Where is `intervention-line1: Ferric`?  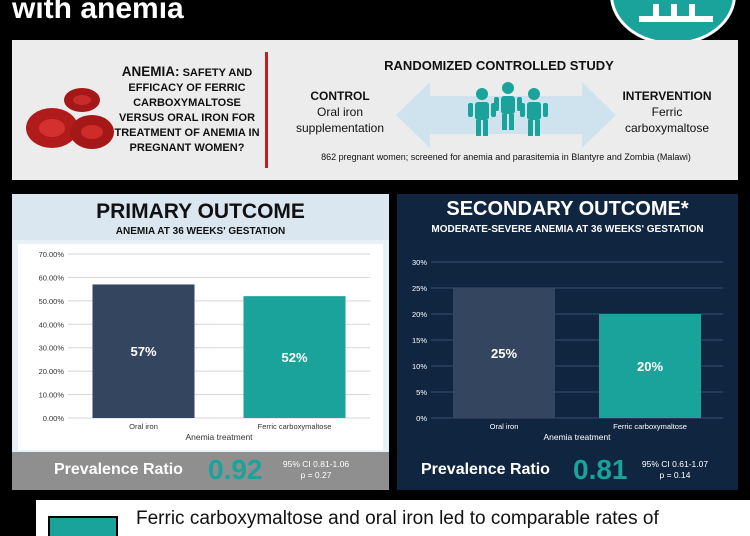
intervention-line1: Ferric is located at coordinates (667, 112).